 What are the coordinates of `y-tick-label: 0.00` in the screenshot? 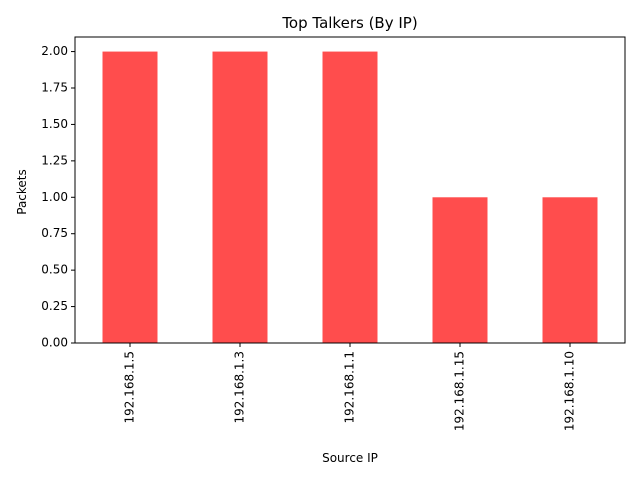 It's located at (54, 343).